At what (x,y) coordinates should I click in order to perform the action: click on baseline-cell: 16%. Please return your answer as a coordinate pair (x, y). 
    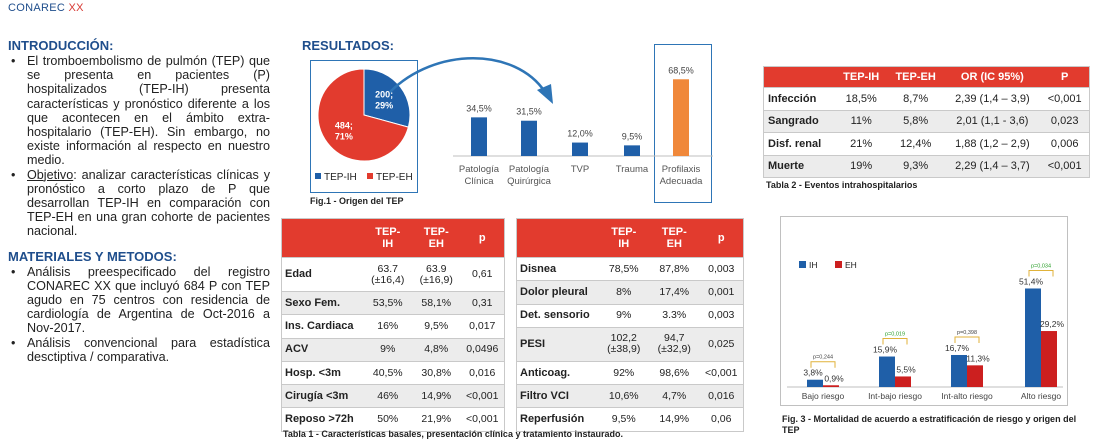
    Looking at the image, I should click on (387, 326).